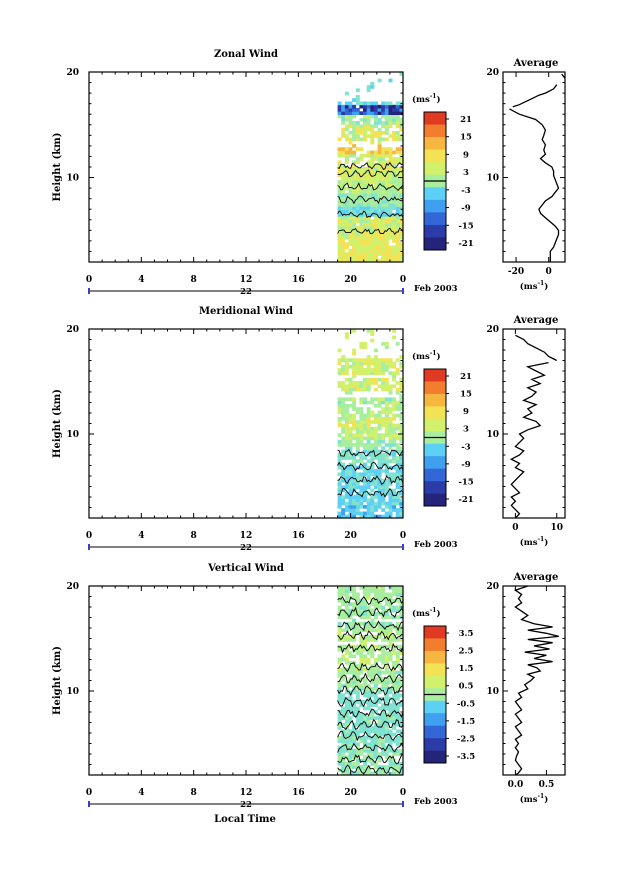 The height and width of the screenshot is (877, 620). What do you see at coordinates (492, 587) in the screenshot?
I see `average-y-tick-label: 20` at bounding box center [492, 587].